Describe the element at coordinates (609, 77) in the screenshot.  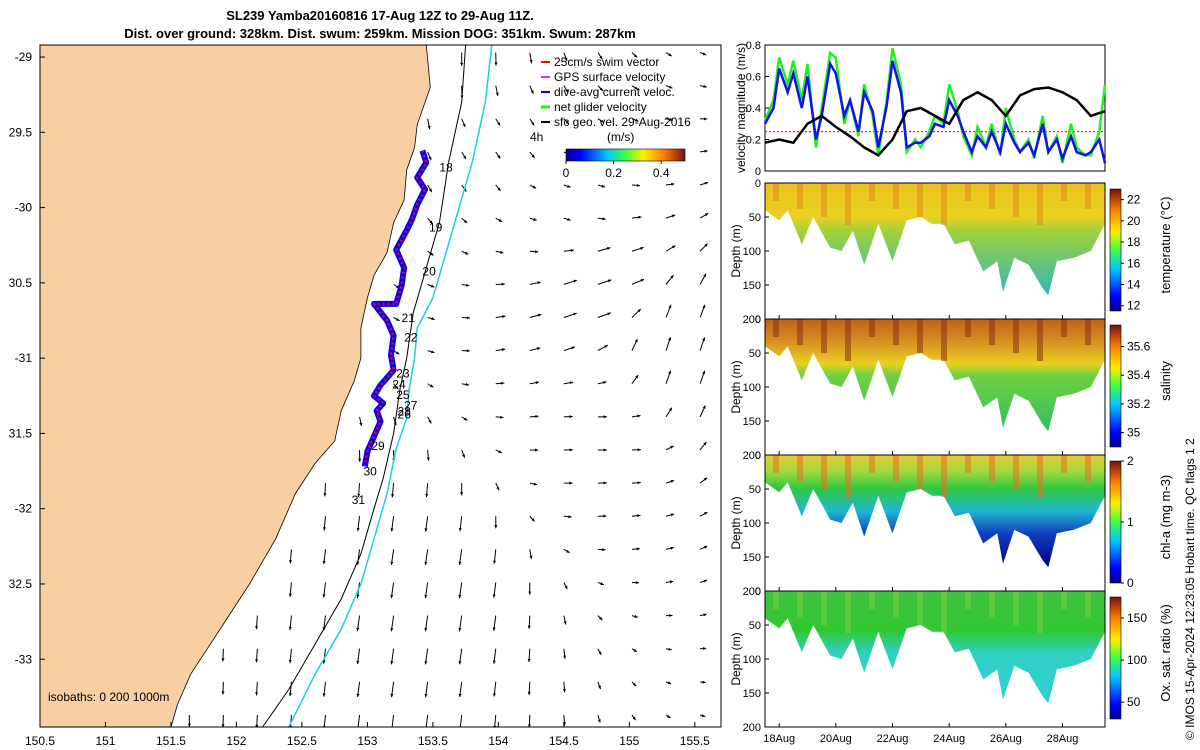
I see `legend-item-gps: GPS surface velocity` at that location.